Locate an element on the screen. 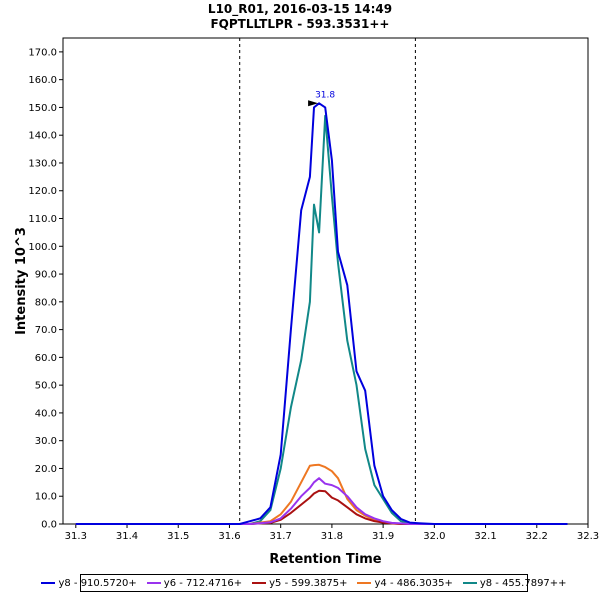 The image size is (600, 600). x-tick-label: 31.8 is located at coordinates (332, 536).